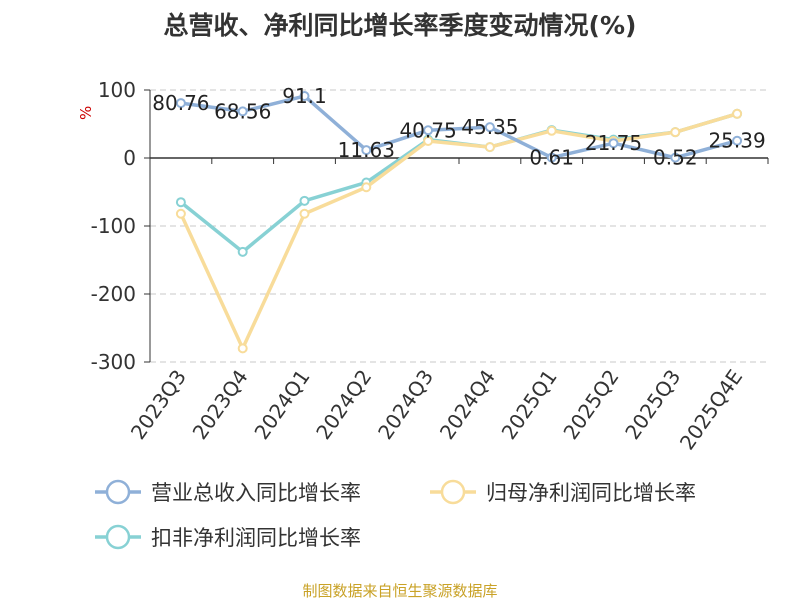 The image size is (800, 601). I want to click on data-label: 91.1, so click(304, 96).